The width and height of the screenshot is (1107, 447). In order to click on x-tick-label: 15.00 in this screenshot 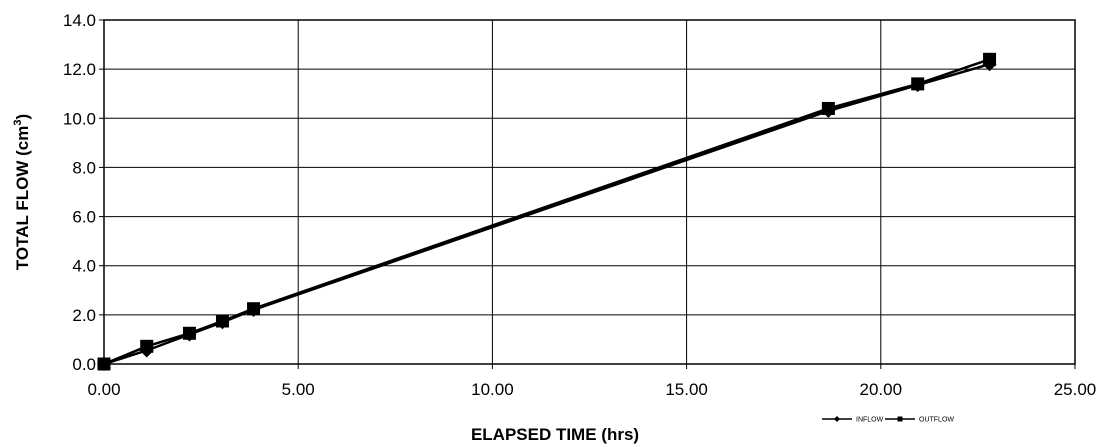, I will do `click(686, 389)`.